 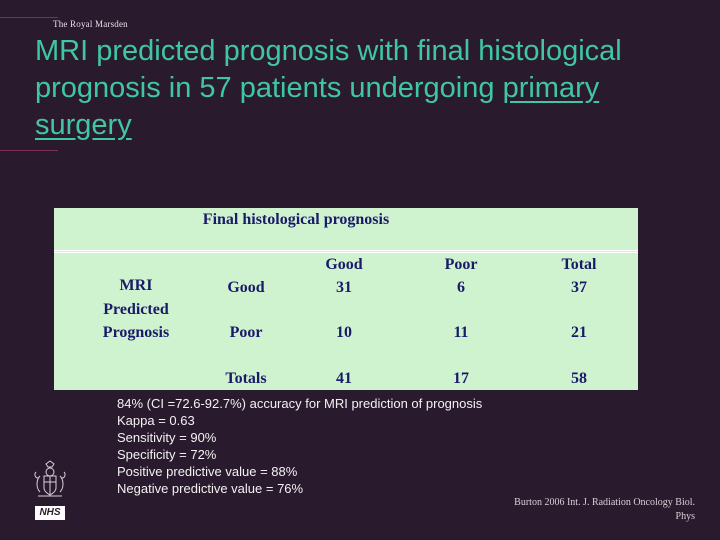 I want to click on cell-totals-good: 41, so click(x=344, y=378).